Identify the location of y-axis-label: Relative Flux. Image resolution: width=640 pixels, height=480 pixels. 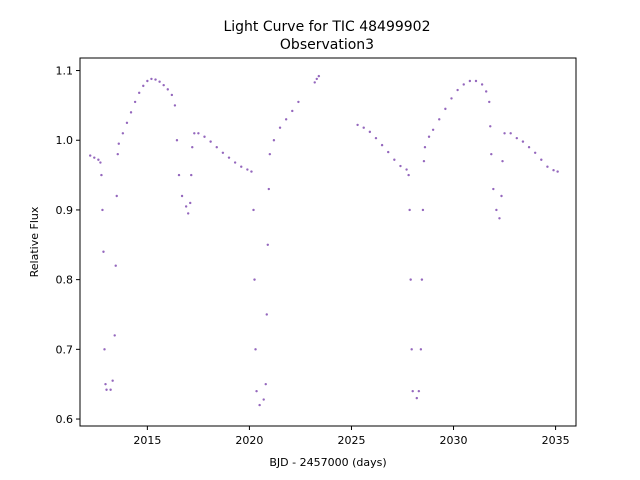
(34, 241).